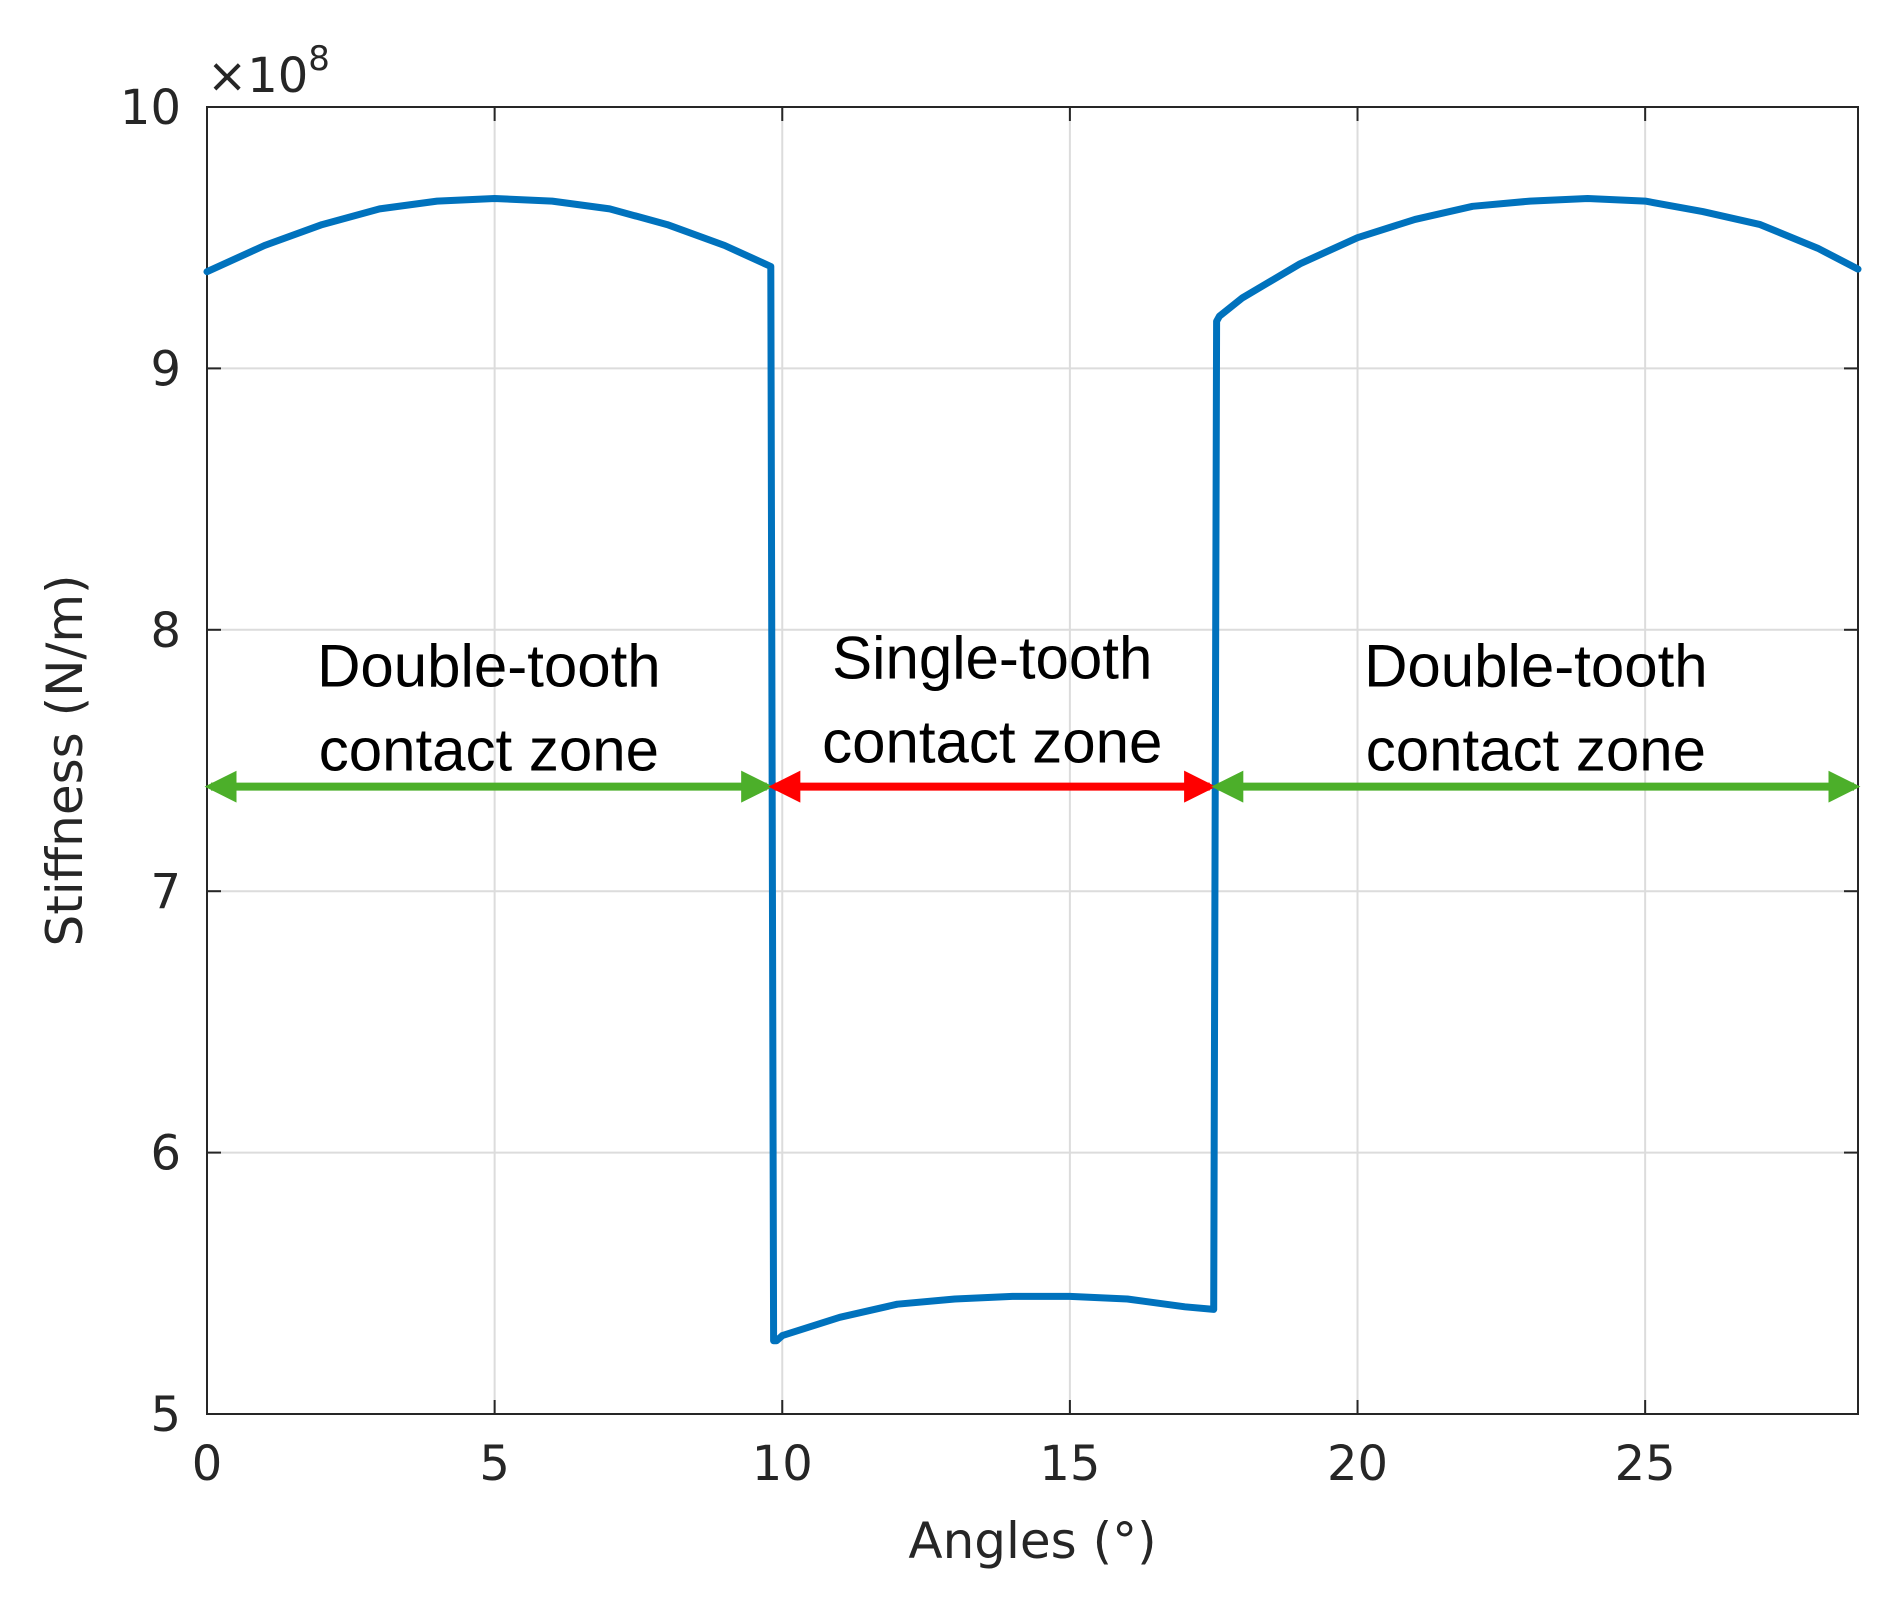 The height and width of the screenshot is (1603, 1890). What do you see at coordinates (165, 1154) in the screenshot?
I see `y-tick-label: 6` at bounding box center [165, 1154].